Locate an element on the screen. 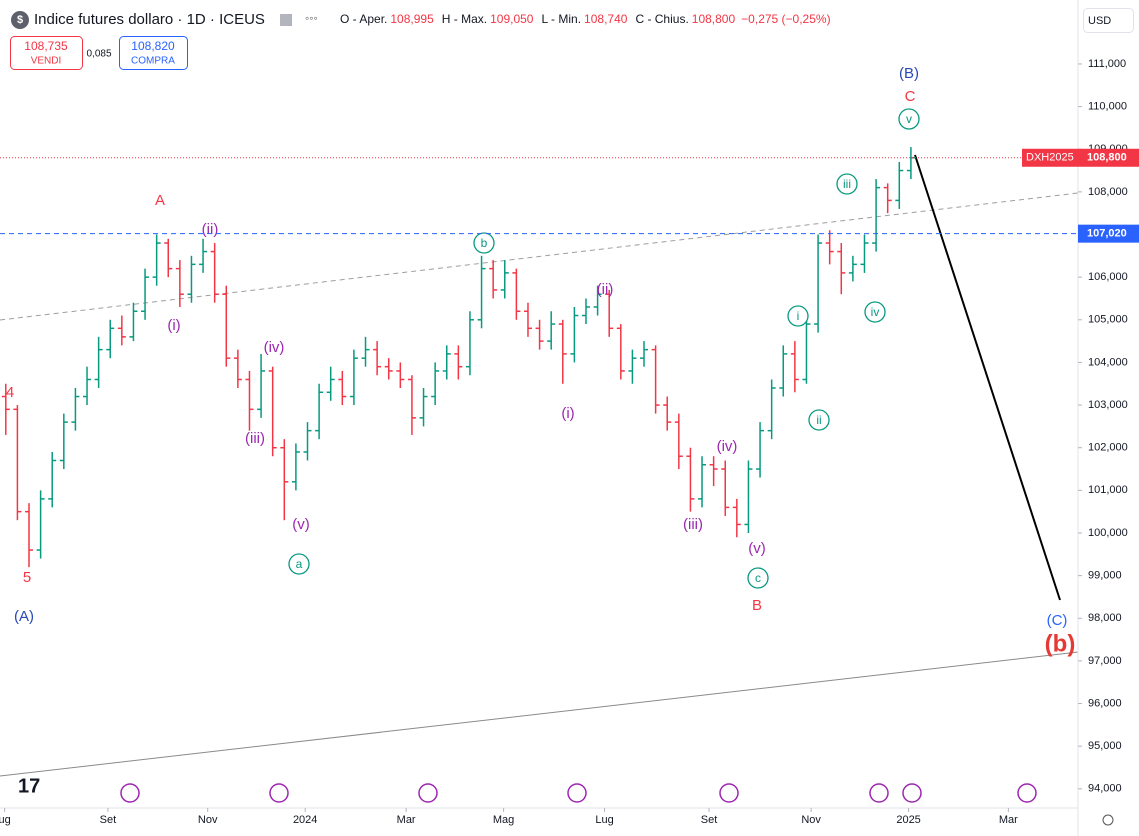 This screenshot has width=1139, height=836. wave-label: v is located at coordinates (909, 119).